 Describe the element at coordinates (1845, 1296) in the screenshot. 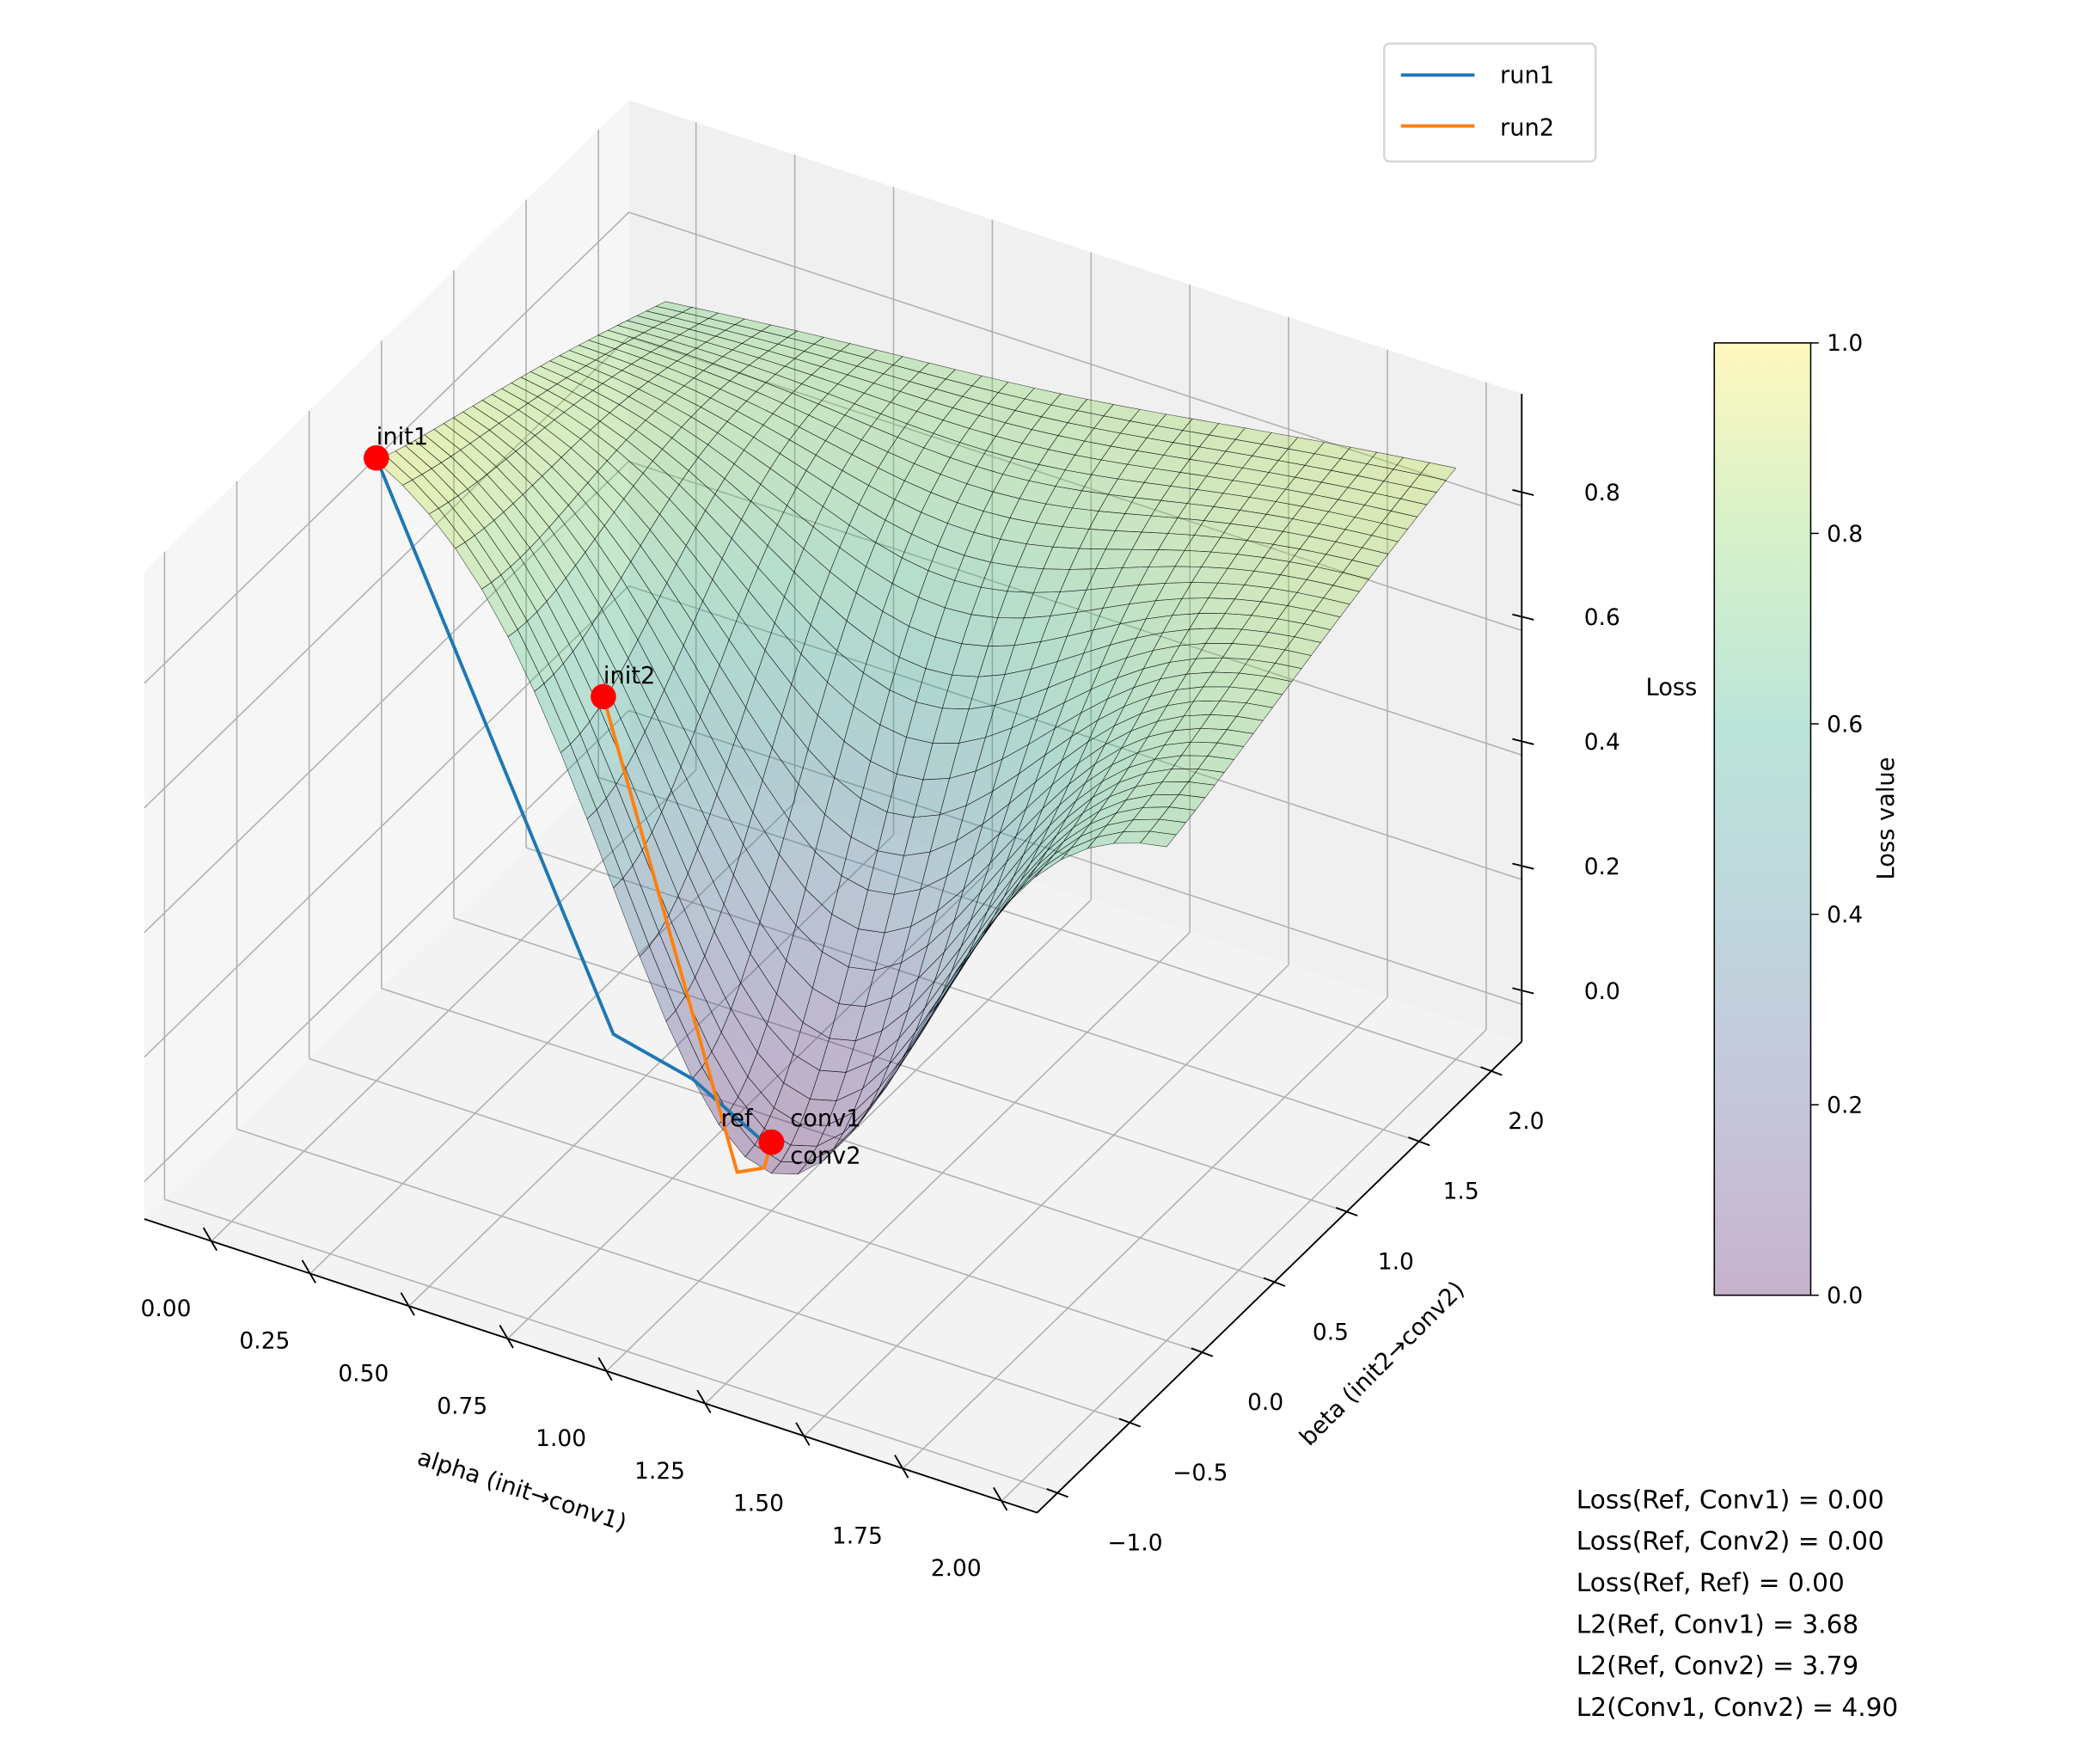

I see `colorbar-tick-label: 0.0` at that location.